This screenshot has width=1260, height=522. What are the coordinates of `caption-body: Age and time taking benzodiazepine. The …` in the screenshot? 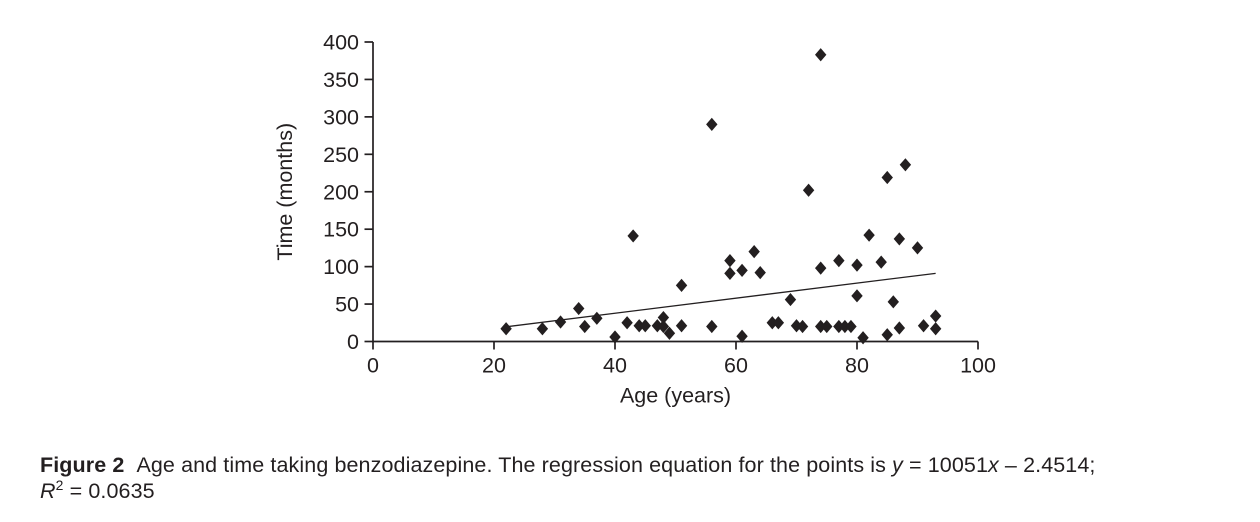 It's located at (514, 465).